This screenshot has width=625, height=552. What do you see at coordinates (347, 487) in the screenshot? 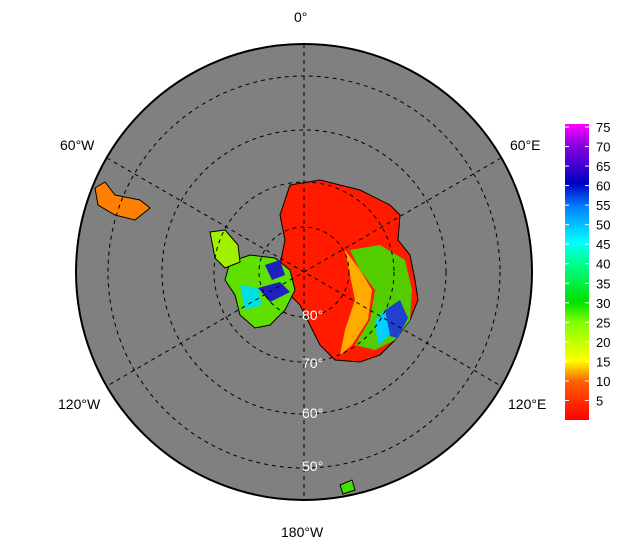
I see `small-island` at bounding box center [347, 487].